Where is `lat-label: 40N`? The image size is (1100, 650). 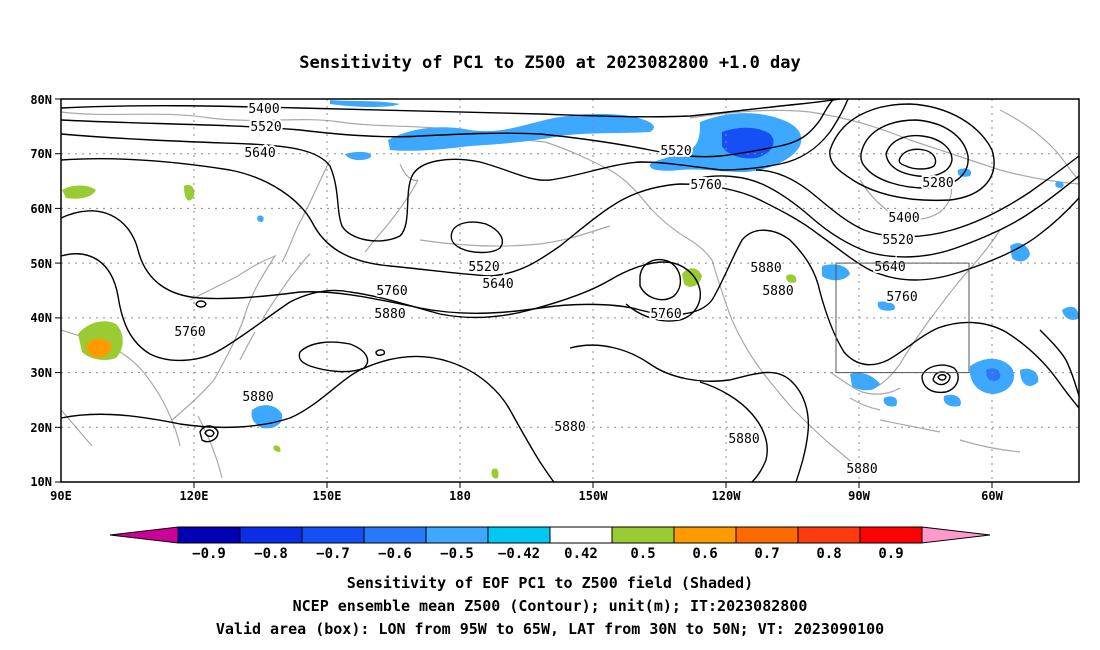 lat-label: 40N is located at coordinates (41, 318).